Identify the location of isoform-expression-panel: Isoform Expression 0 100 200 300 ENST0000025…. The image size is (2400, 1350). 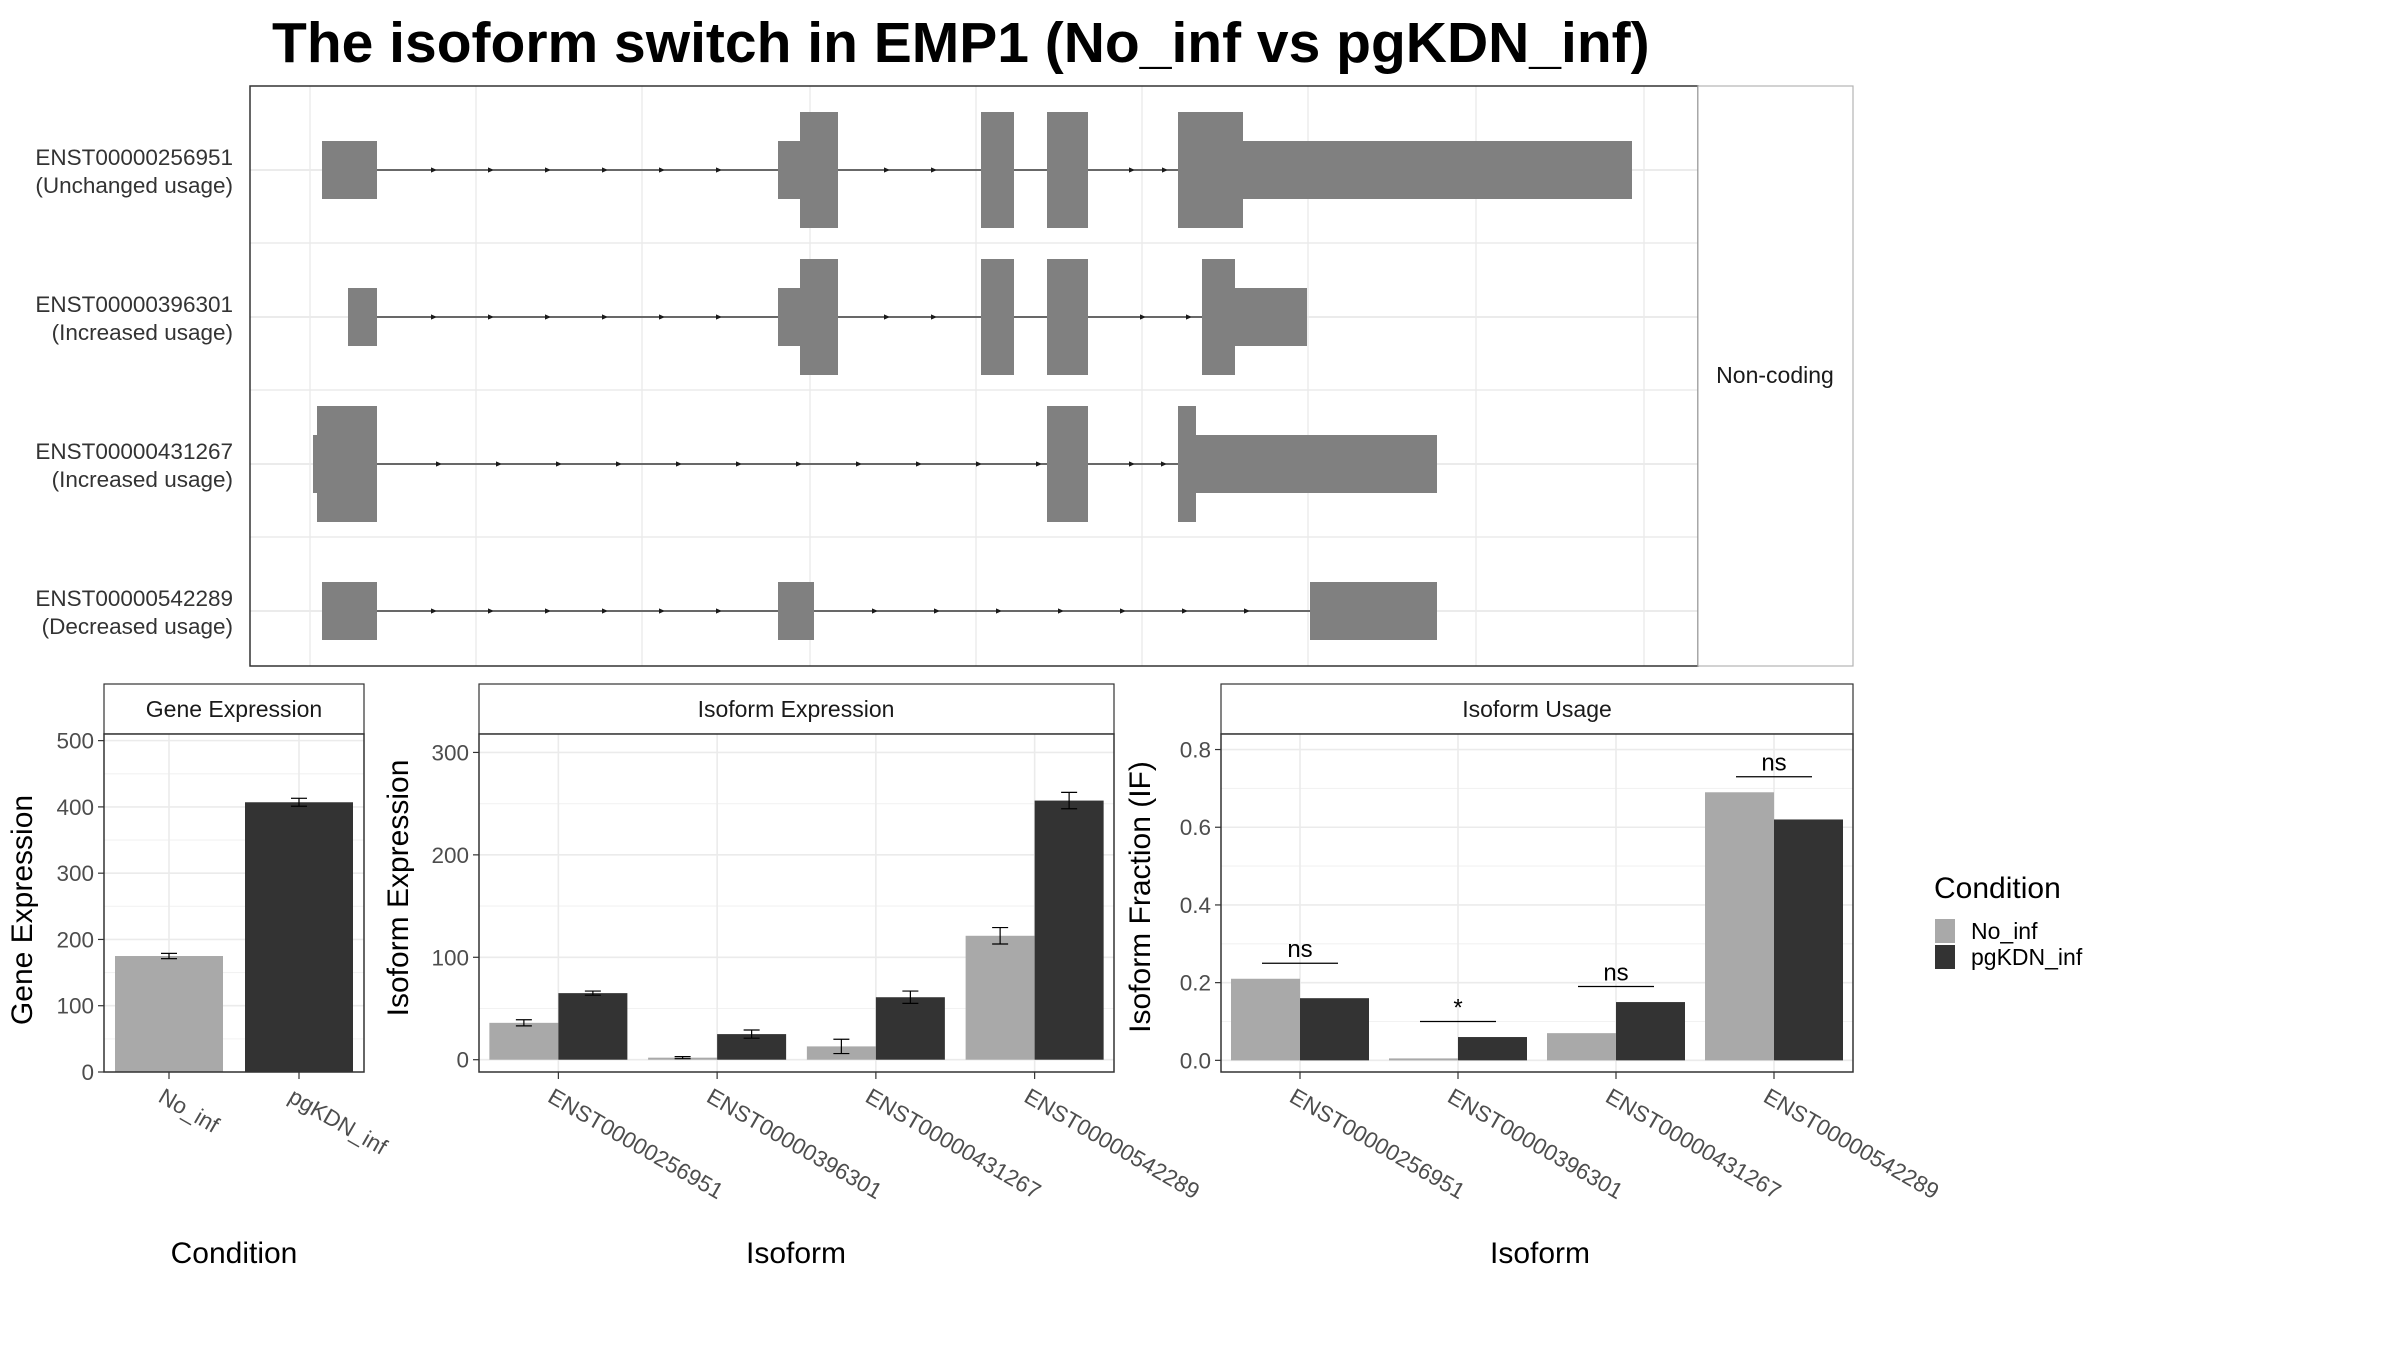
(793, 976).